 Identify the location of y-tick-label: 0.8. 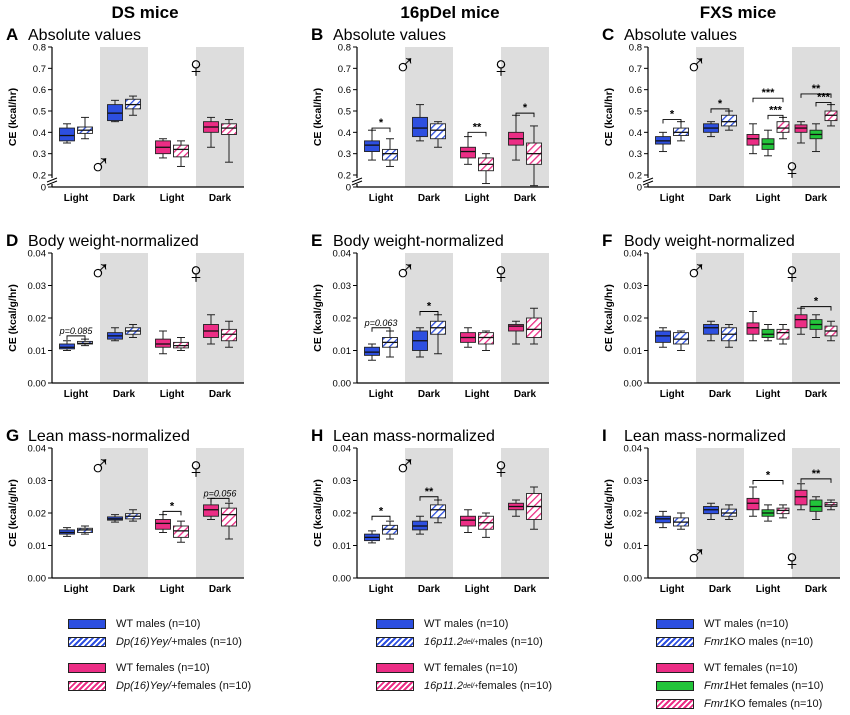
(344, 48).